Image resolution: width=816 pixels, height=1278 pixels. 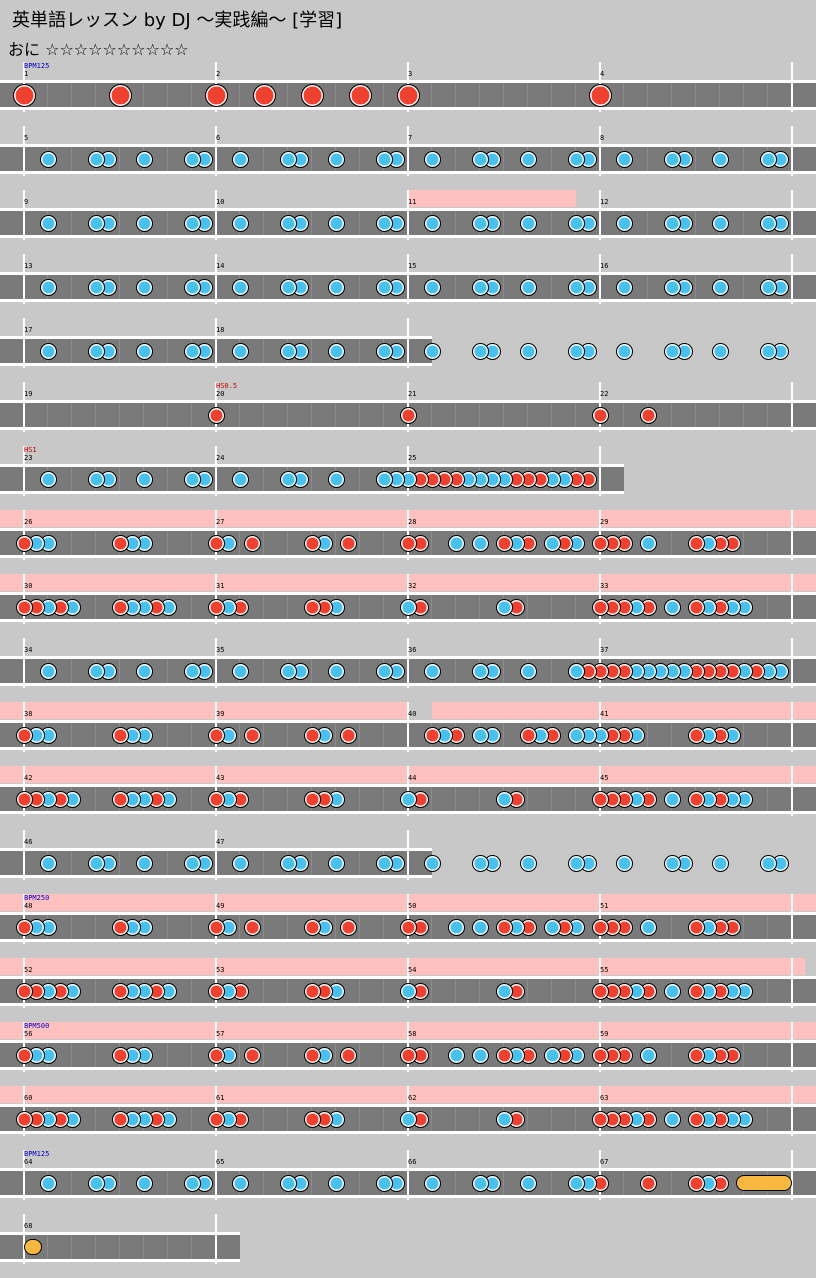 What do you see at coordinates (220, 394) in the screenshot?
I see `bar-number: 20` at bounding box center [220, 394].